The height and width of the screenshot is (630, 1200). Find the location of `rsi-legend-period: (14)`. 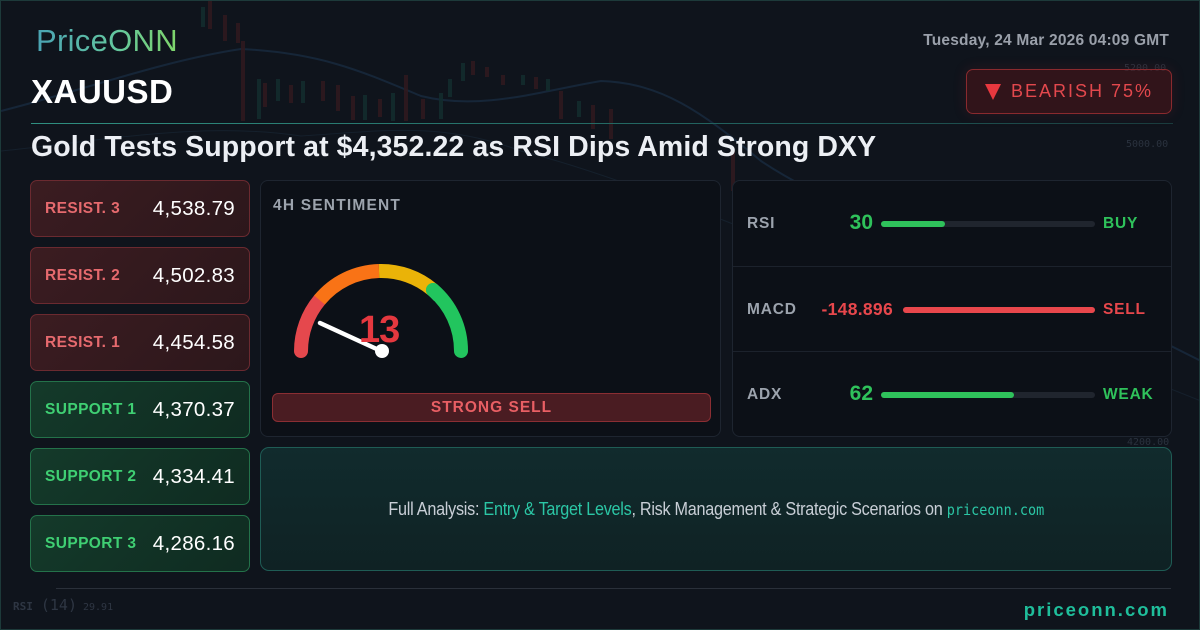

rsi-legend-period: (14) is located at coordinates (58, 605).